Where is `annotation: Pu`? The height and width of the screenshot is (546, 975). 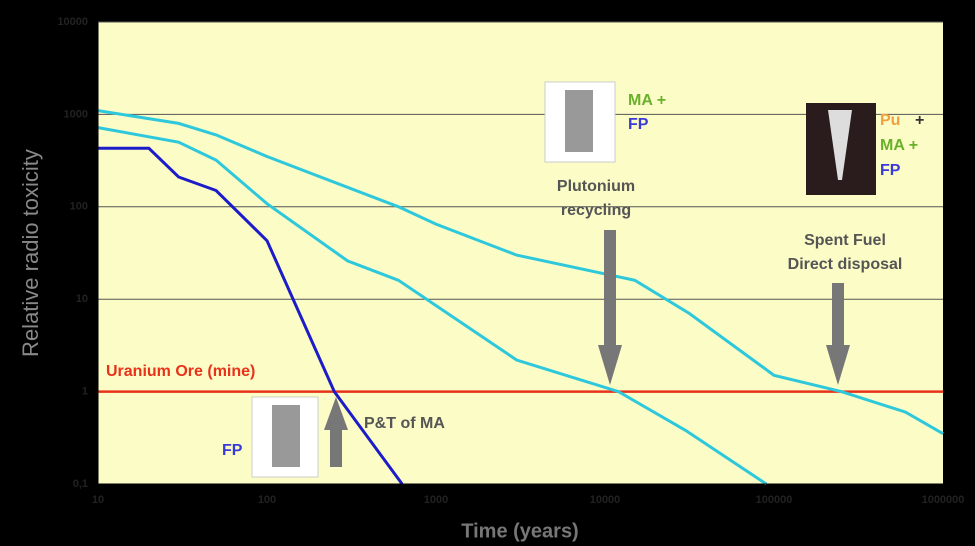 annotation: Pu is located at coordinates (890, 120).